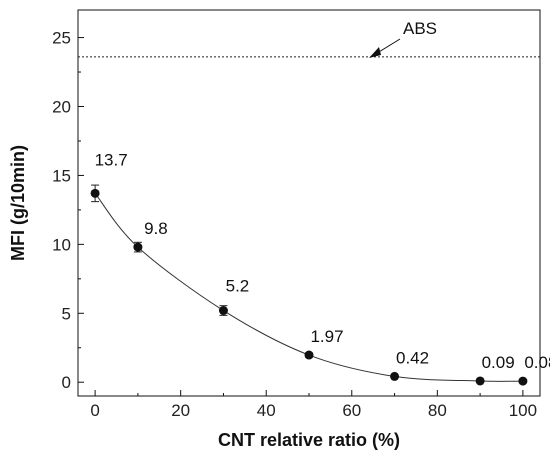 The image size is (550, 455). Describe the element at coordinates (61, 244) in the screenshot. I see `y-tick-label: 10` at that location.